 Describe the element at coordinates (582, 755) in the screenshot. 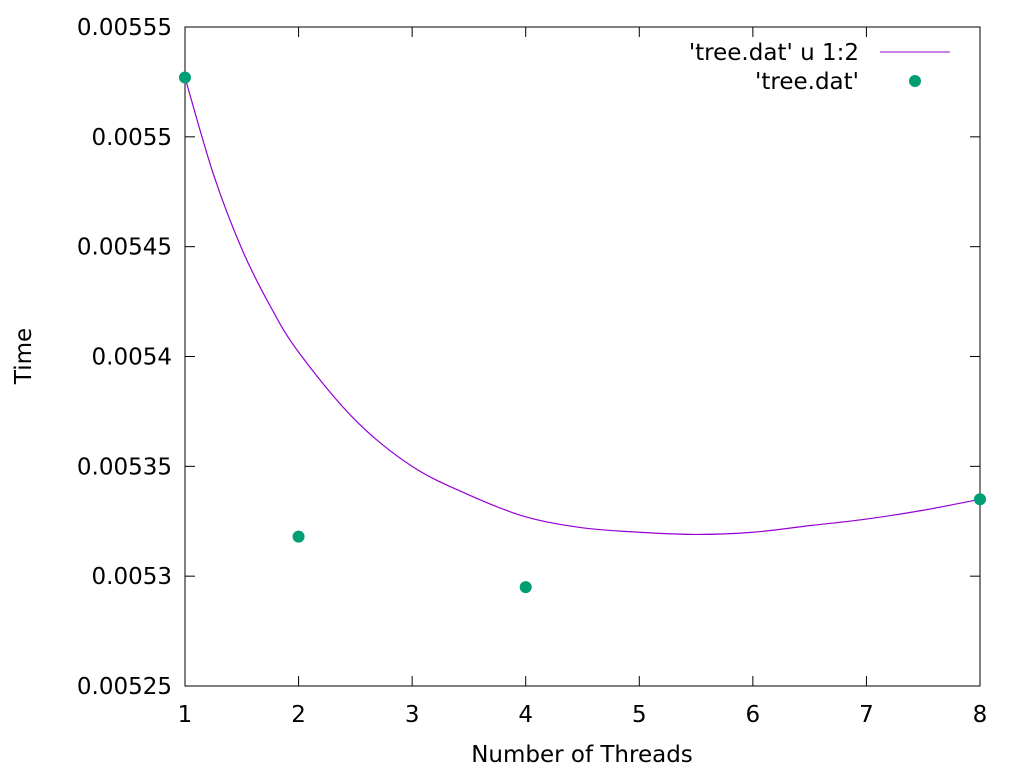

I see `x-axis-label: Number of Threads` at that location.